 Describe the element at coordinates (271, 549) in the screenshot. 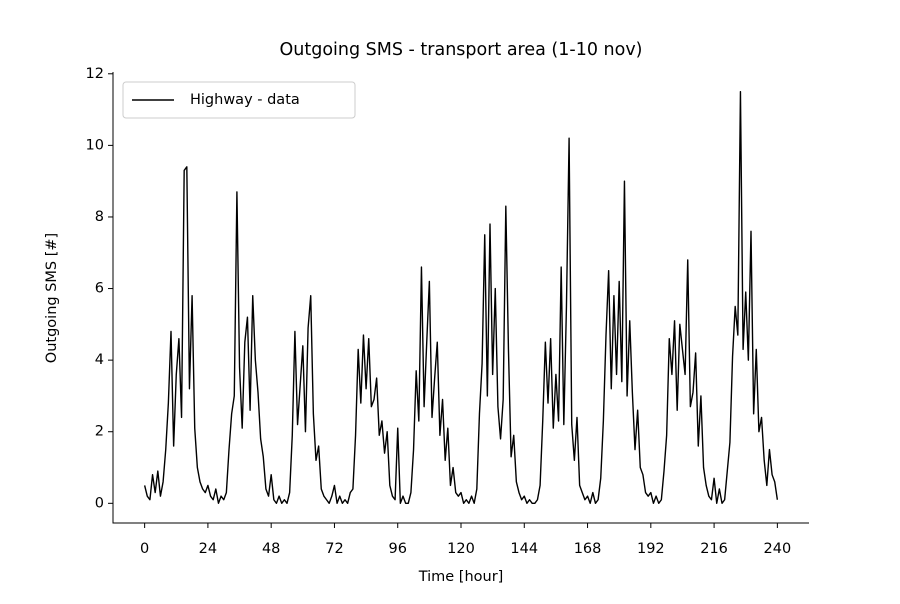

I see `x-tick-label: 48` at that location.